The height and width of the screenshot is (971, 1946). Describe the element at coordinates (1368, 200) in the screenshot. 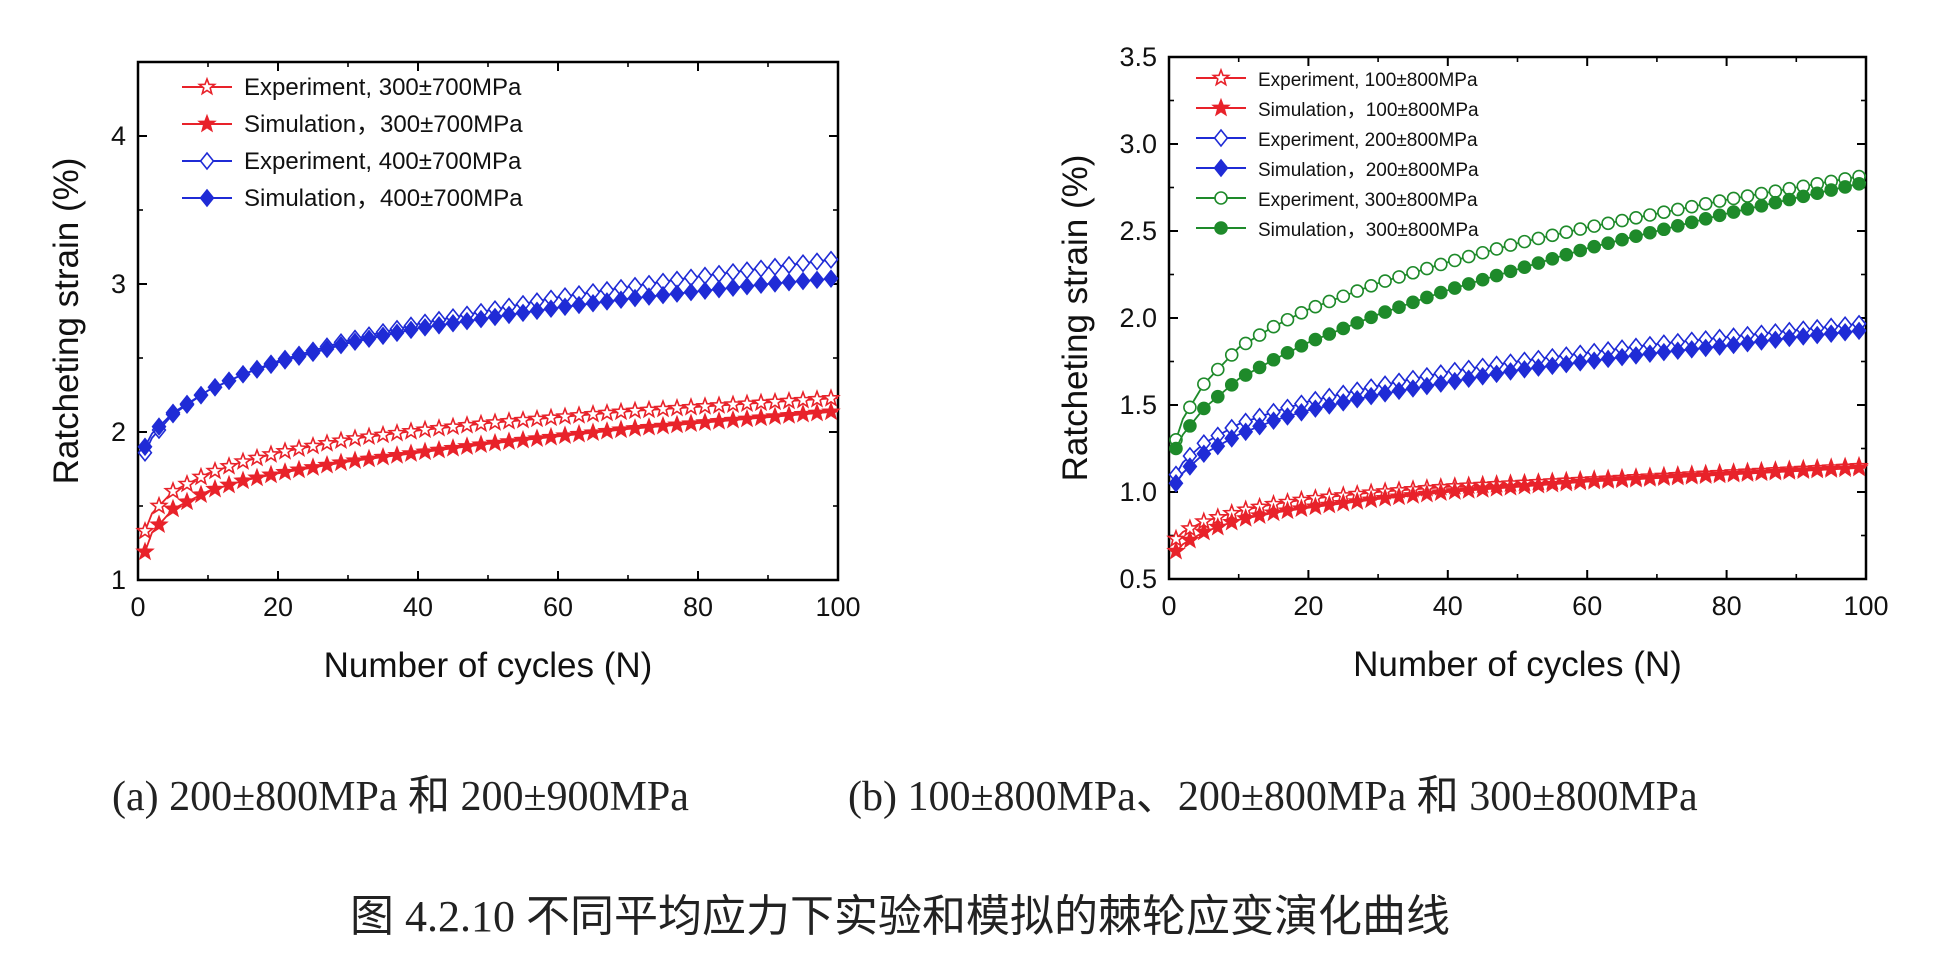

I see `panel-b-legend-label: Experiment, 300±800MPa` at that location.